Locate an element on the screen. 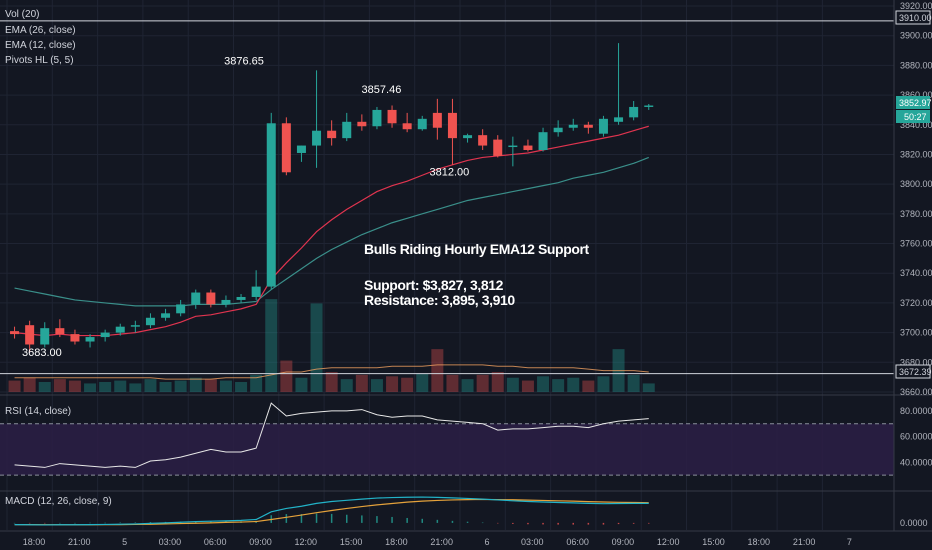  legend-ema12: EMA (12, close) is located at coordinates (40, 45).